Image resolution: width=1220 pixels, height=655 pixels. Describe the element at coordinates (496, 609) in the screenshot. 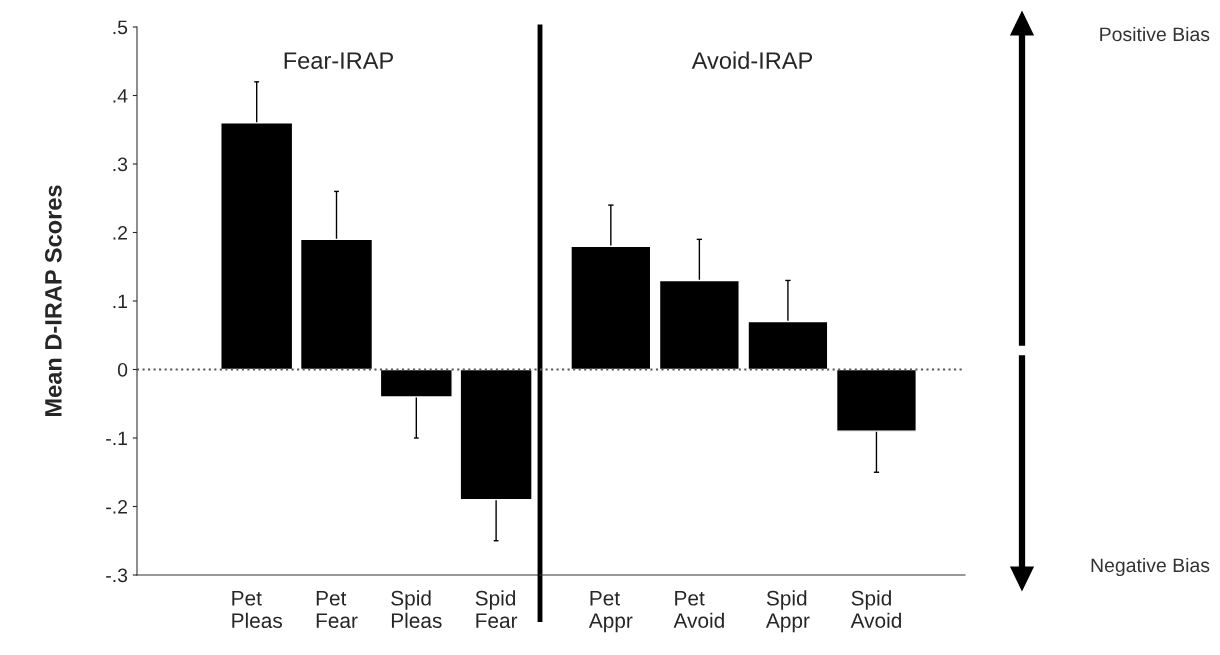

I see `x-tick-label: Spid Fear` at that location.